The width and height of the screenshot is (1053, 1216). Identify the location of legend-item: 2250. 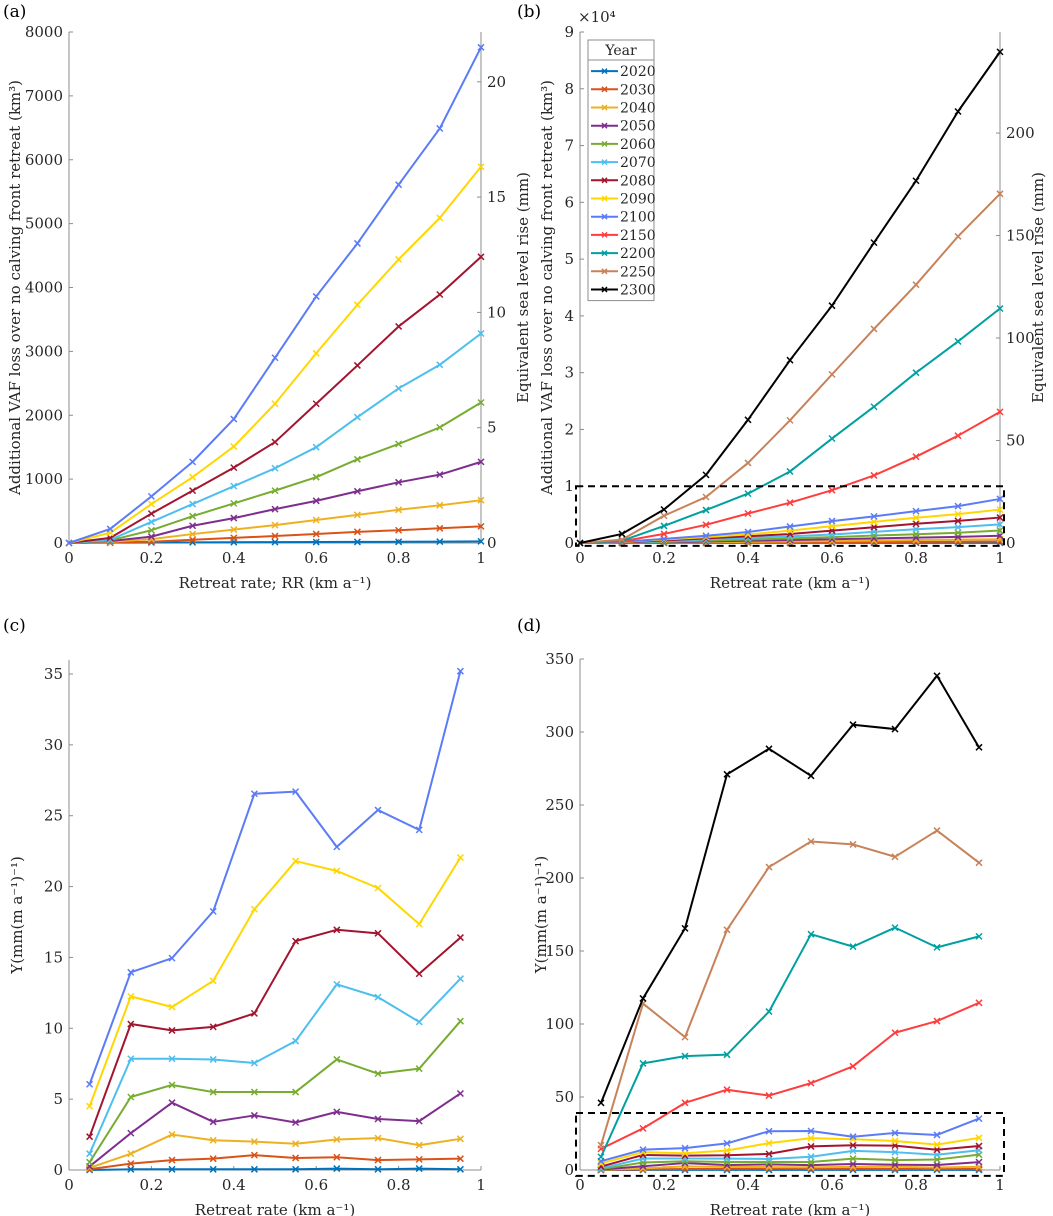
(623, 272).